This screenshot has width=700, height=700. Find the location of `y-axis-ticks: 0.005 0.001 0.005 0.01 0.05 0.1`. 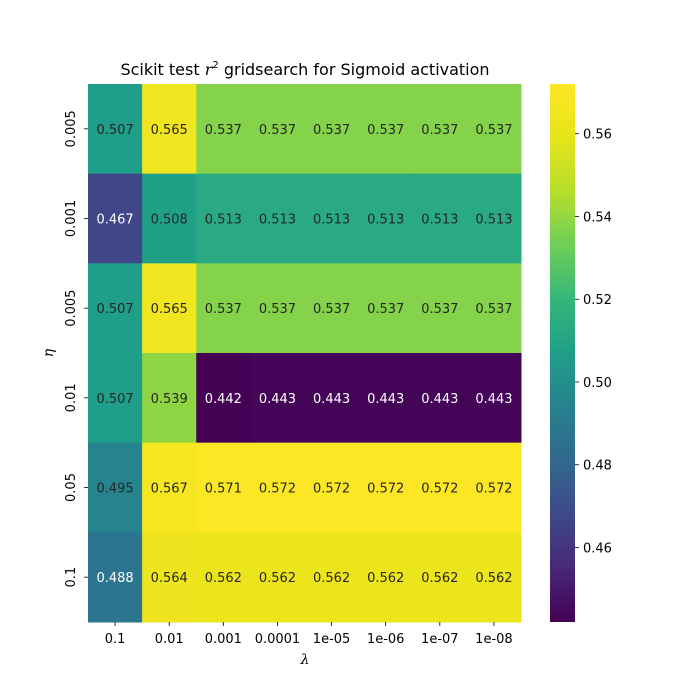

y-axis-ticks: 0.005 0.001 0.005 0.01 0.05 0.1 is located at coordinates (76, 349).